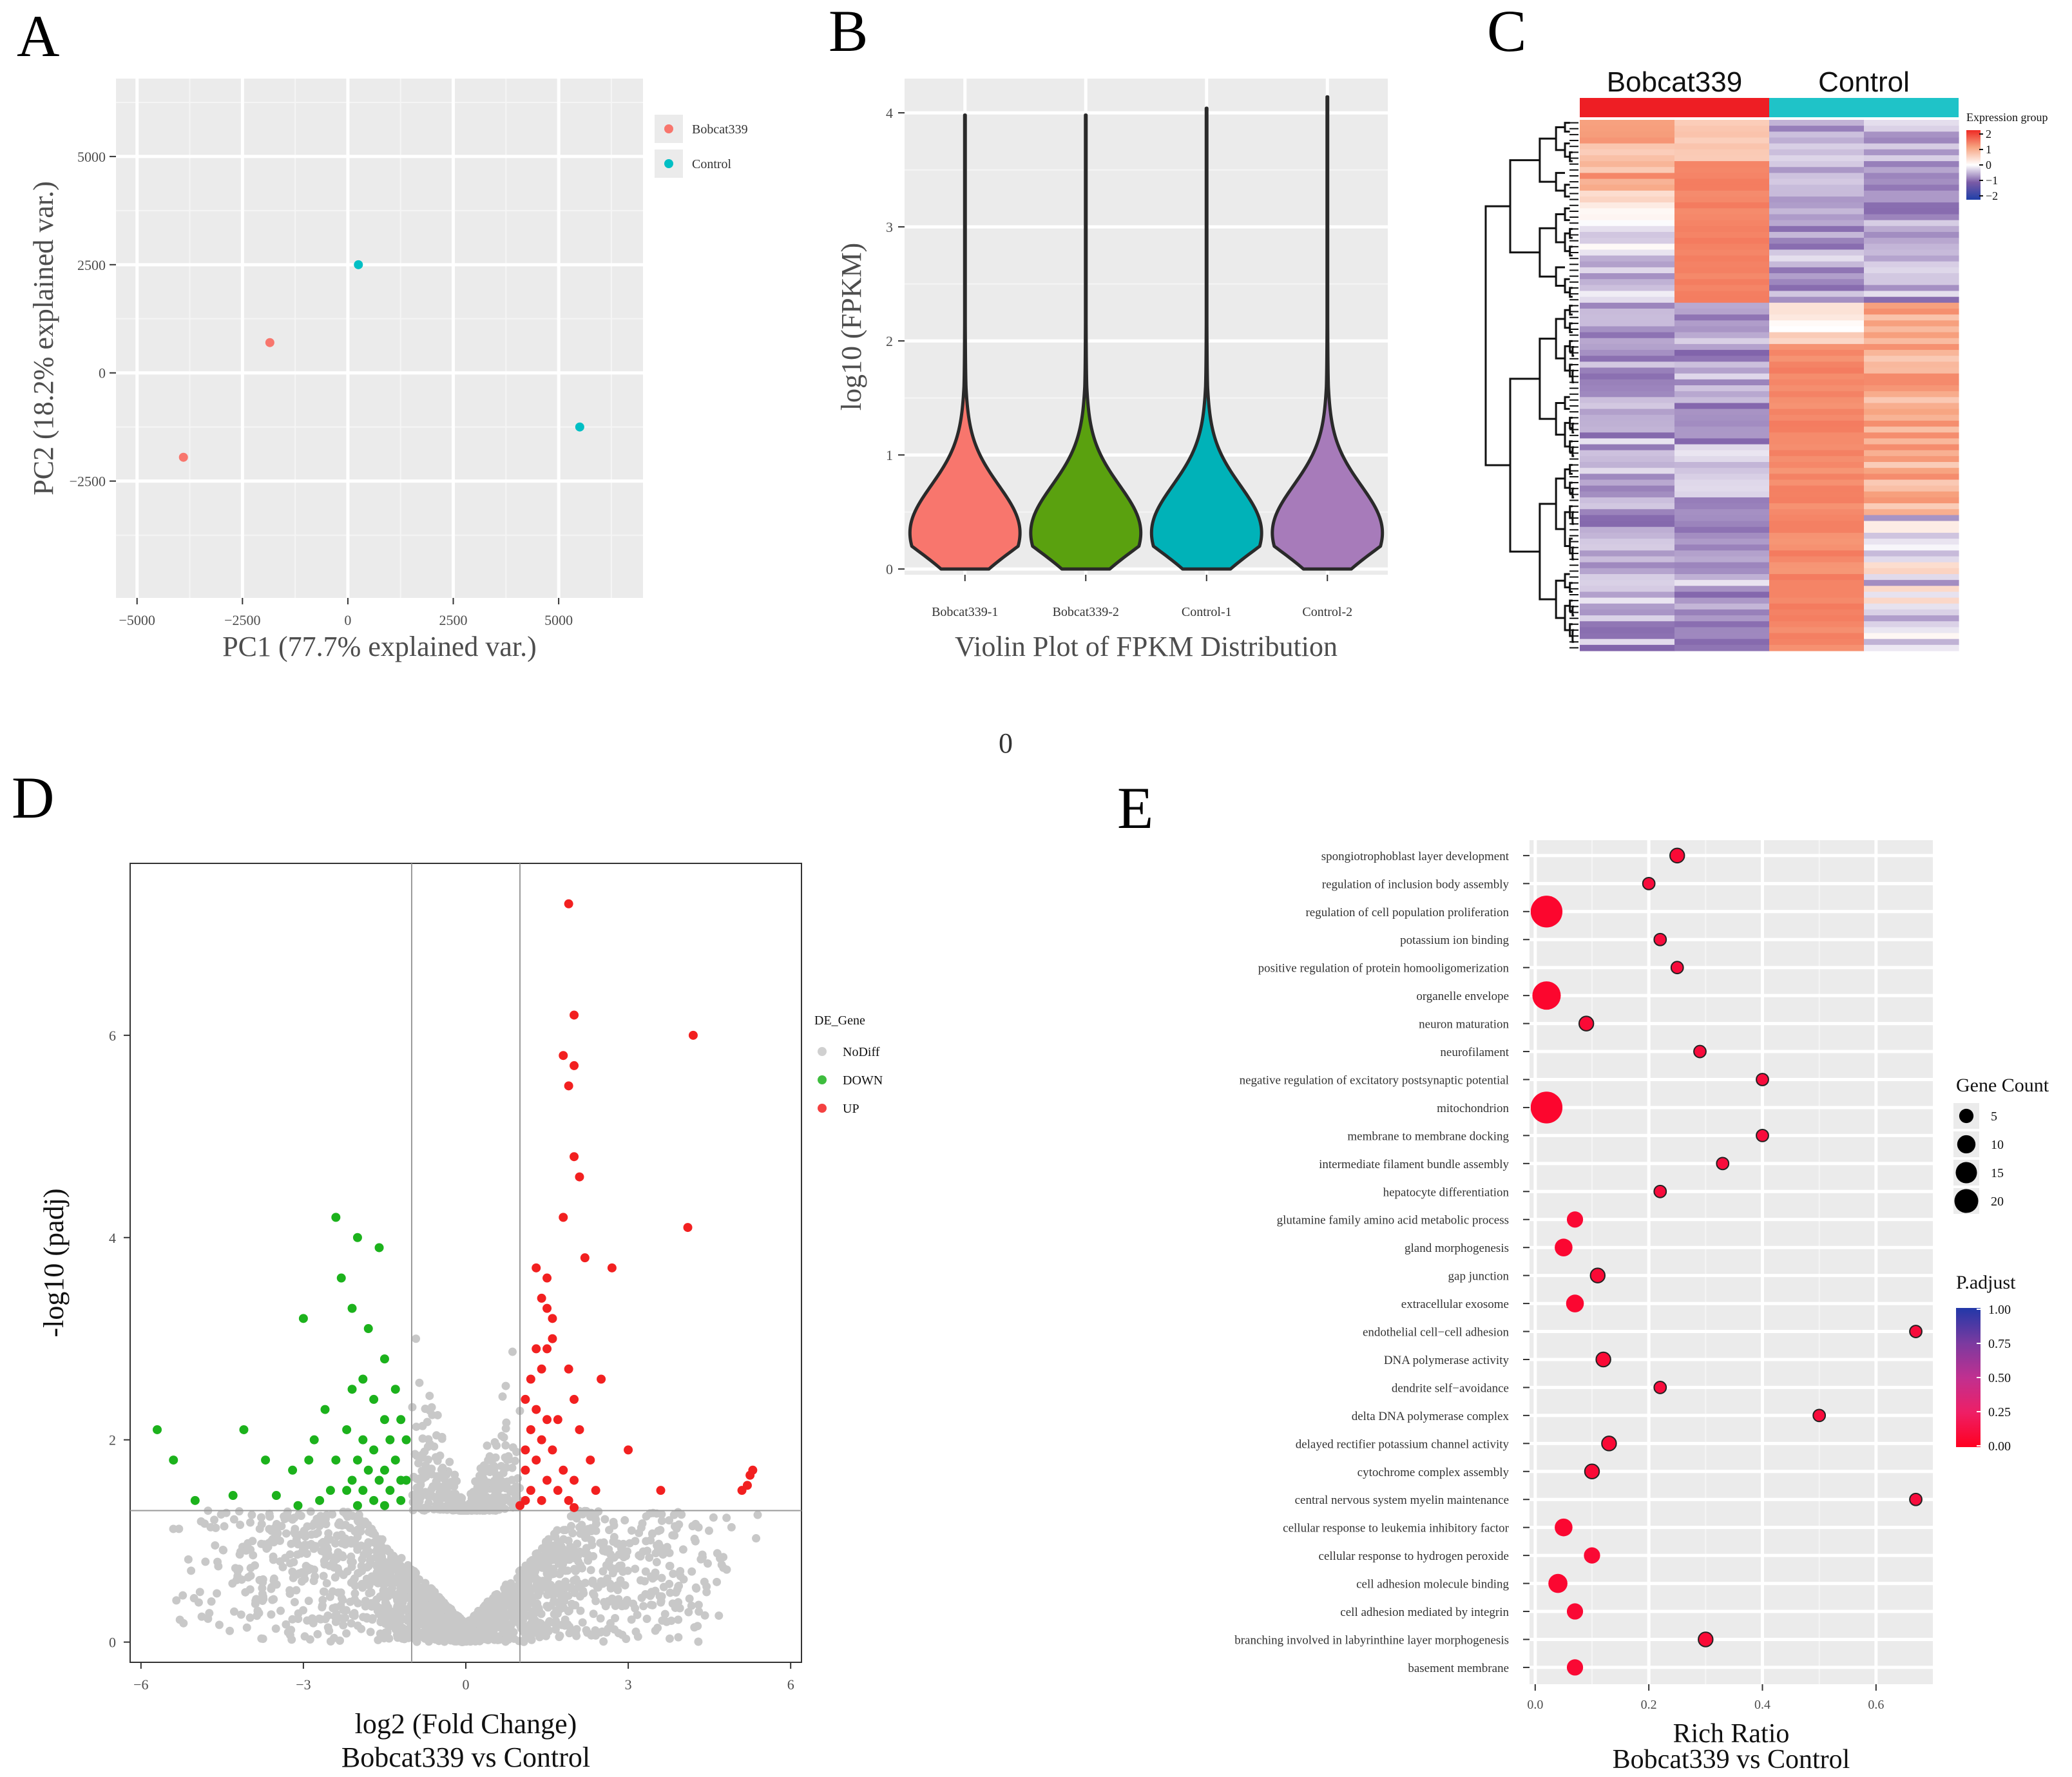  Describe the element at coordinates (1762, 1705) in the screenshot. I see `panel-e-x-tick-label: 0.4` at that location.